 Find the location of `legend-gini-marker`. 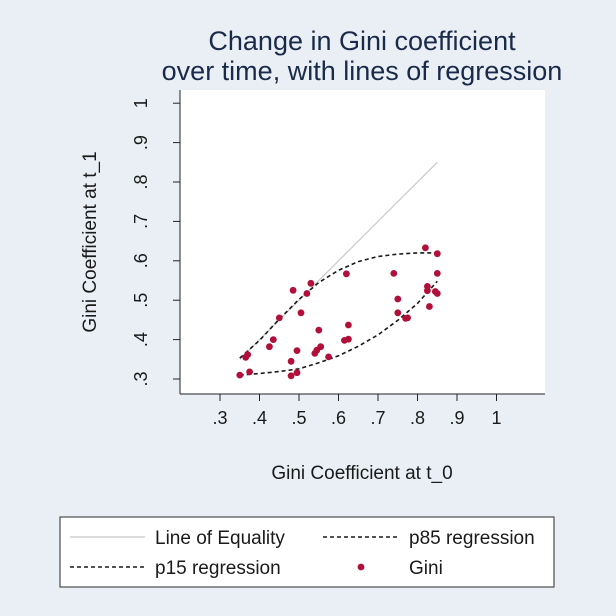

legend-gini-marker is located at coordinates (361, 567).